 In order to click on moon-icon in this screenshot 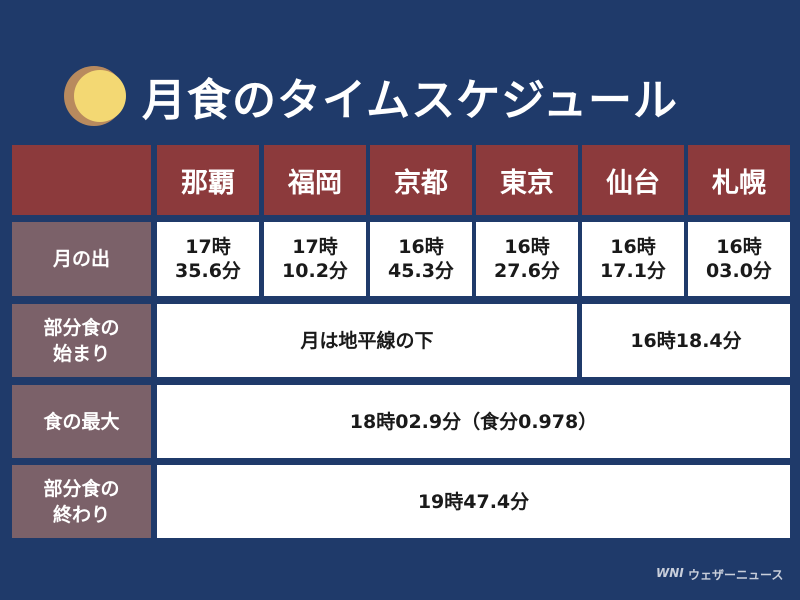, I will do `click(95, 96)`.